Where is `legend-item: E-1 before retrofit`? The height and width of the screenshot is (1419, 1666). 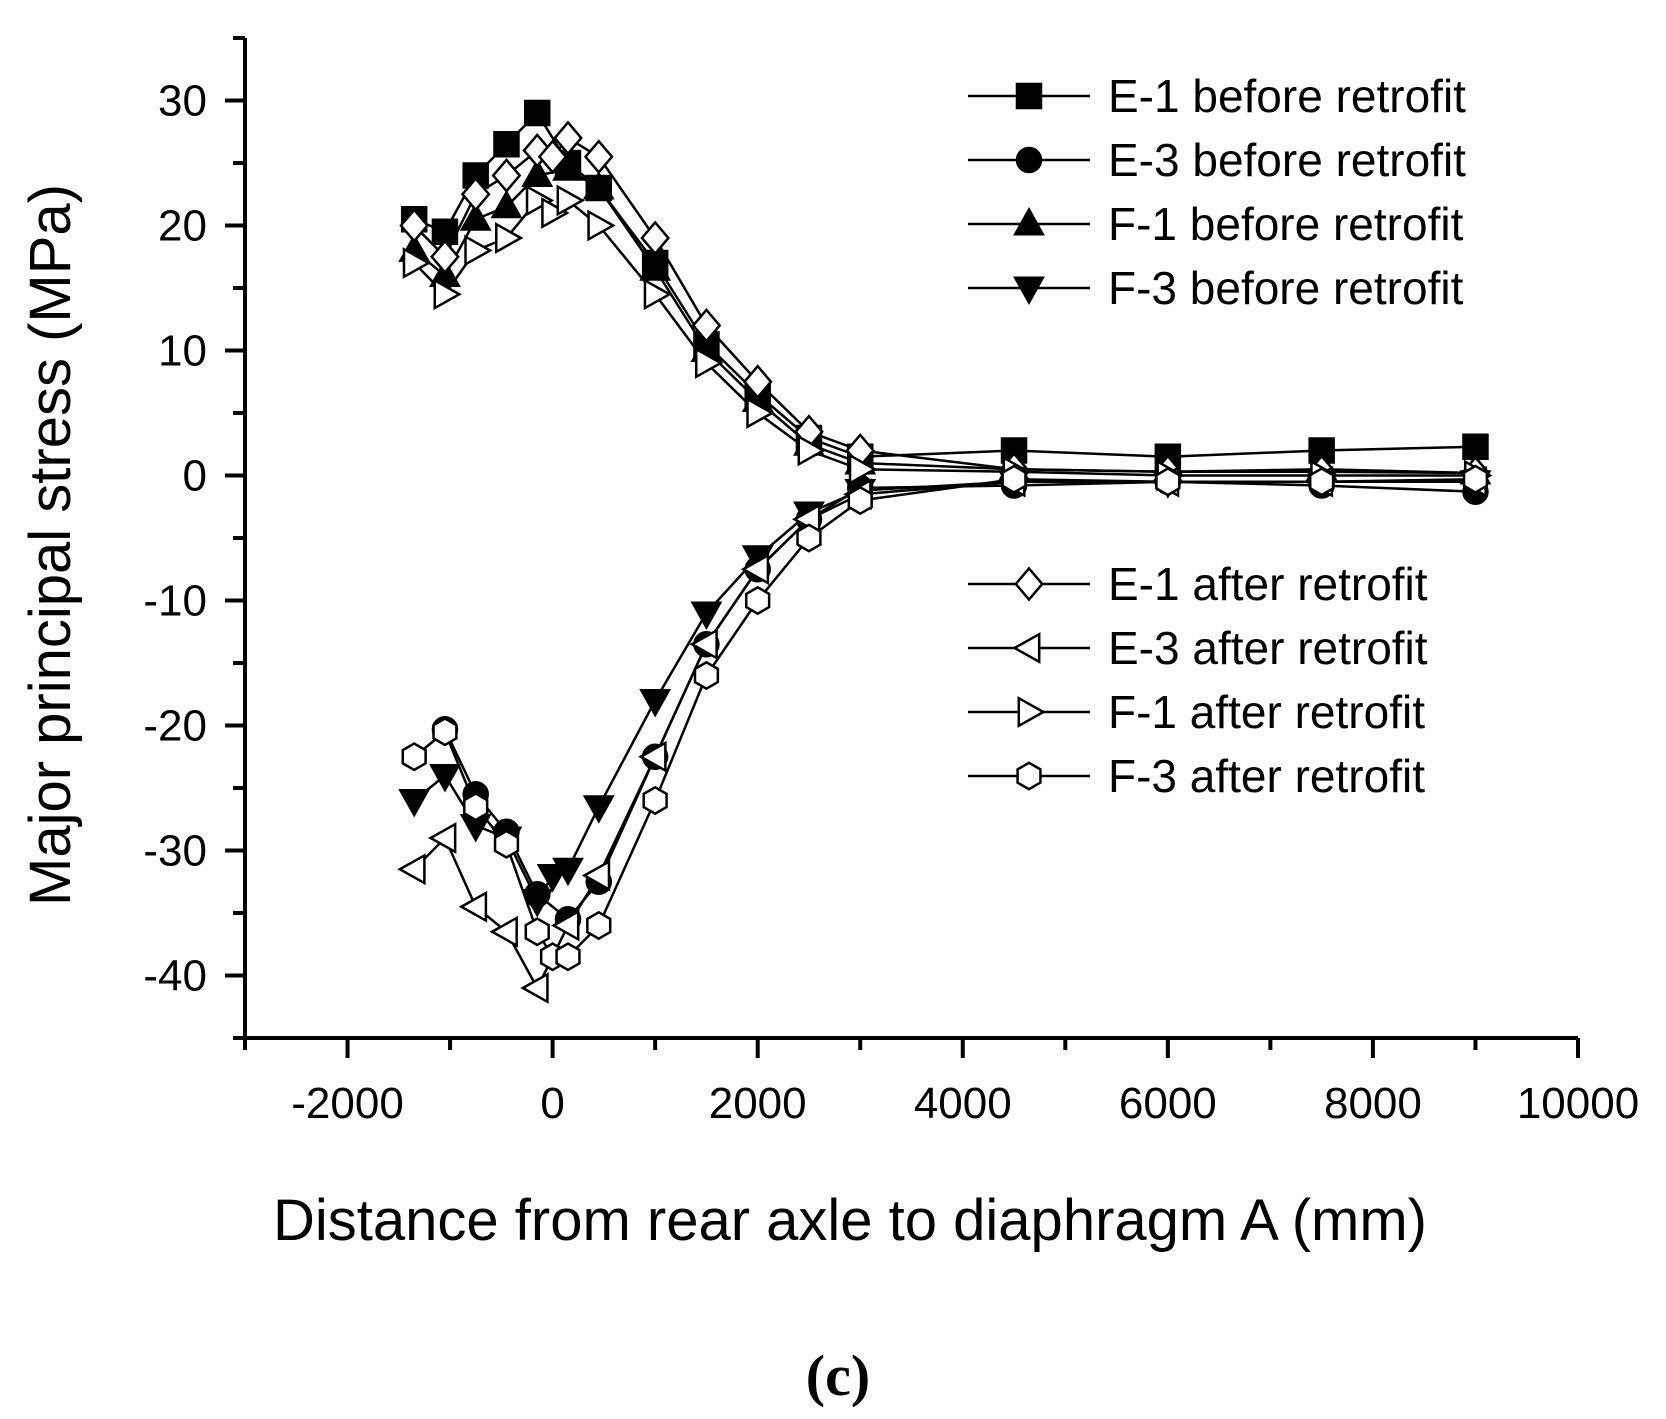 legend-item: E-1 before retrofit is located at coordinates (1217, 96).